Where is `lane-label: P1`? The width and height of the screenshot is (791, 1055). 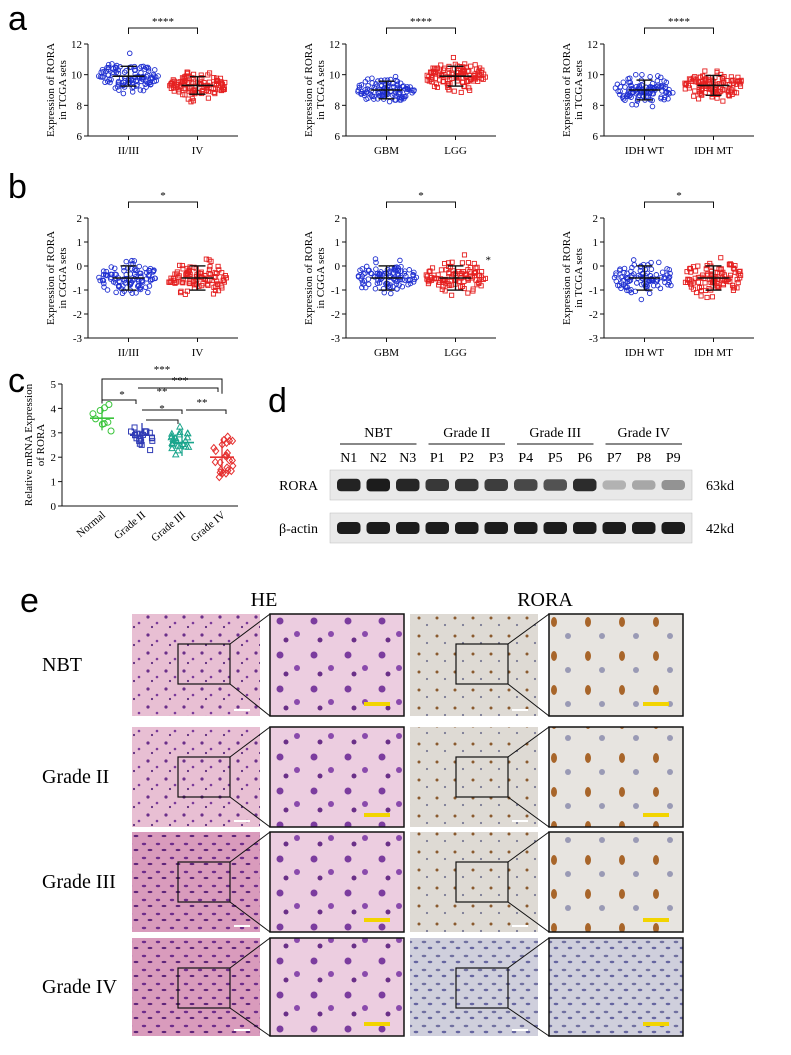
lane-label: P1 is located at coordinates (437, 458).